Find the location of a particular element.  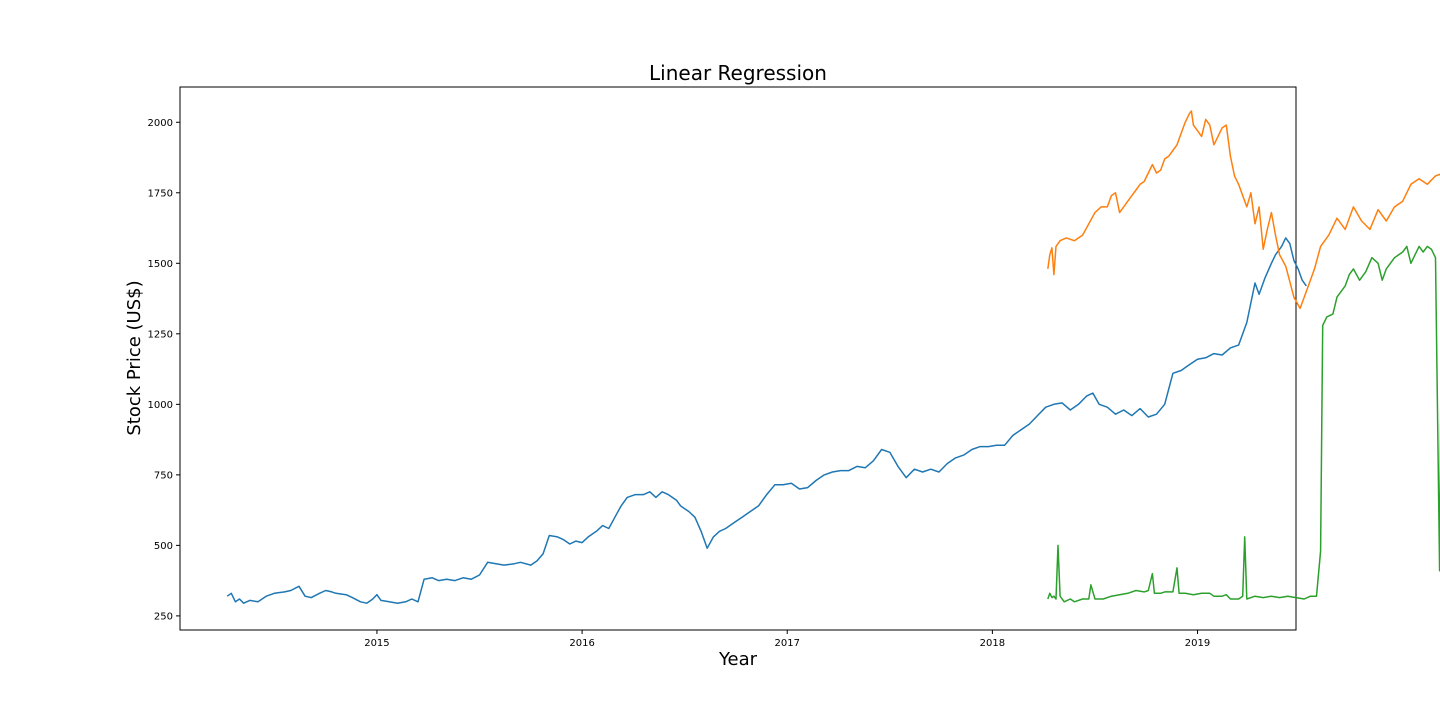

x-axis: 2015 2016 2017 2018 2019 is located at coordinates (787, 639).